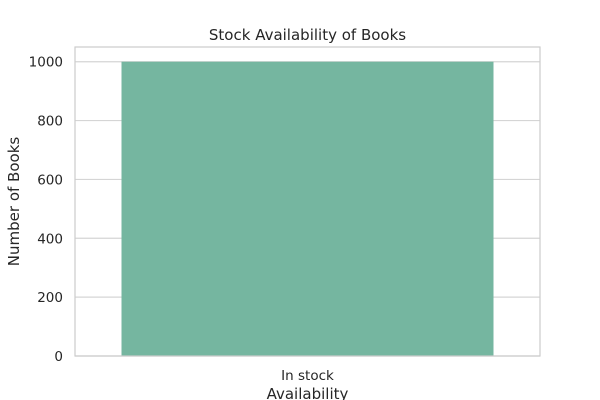 The height and width of the screenshot is (400, 600). I want to click on y-tick-label: 800, so click(50, 122).